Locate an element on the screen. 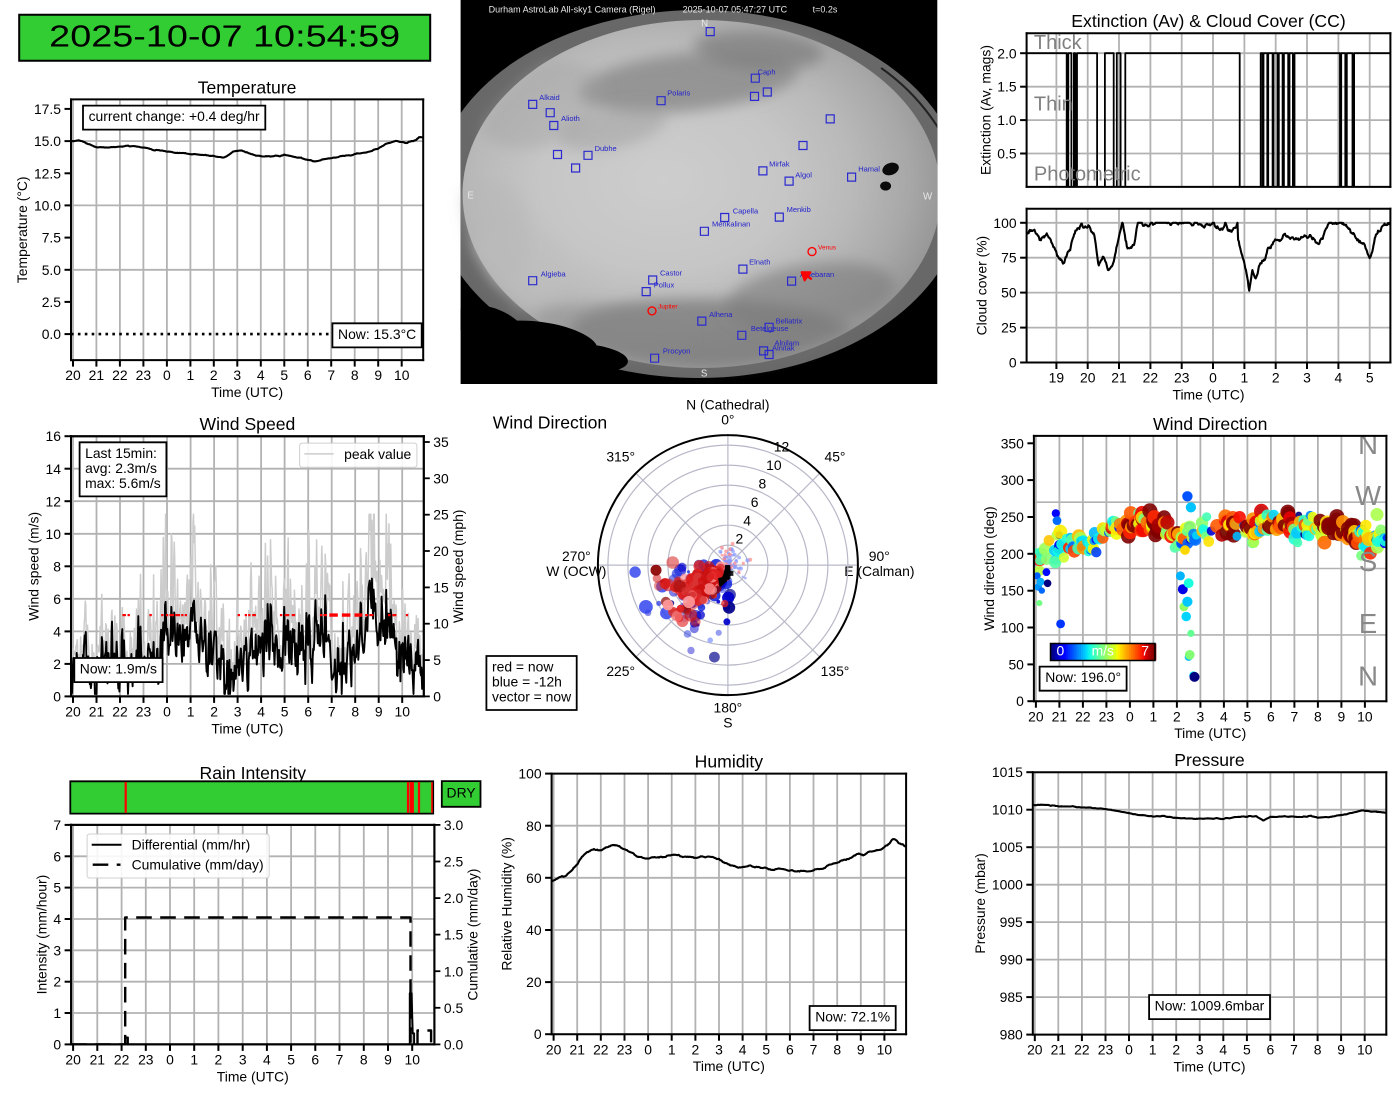 The height and width of the screenshot is (1100, 1400). svg-text: Bellatrix is located at coordinates (789, 321).